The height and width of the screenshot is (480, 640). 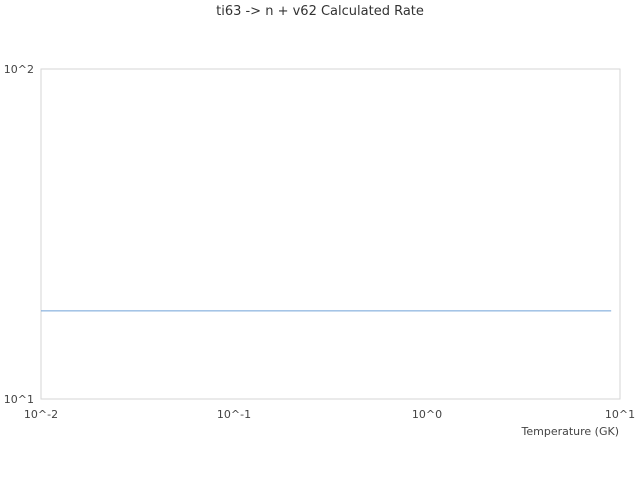 I want to click on y-tick-label-top: 10^2, so click(x=19, y=69).